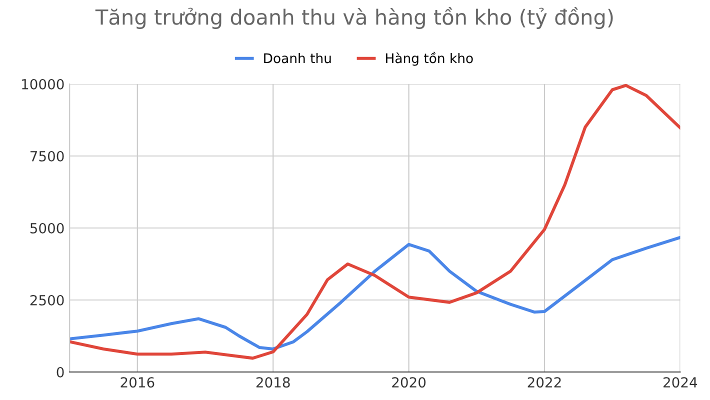 This screenshot has height=400, width=710. What do you see at coordinates (409, 382) in the screenshot?
I see `x-tick-label: 2020` at bounding box center [409, 382].